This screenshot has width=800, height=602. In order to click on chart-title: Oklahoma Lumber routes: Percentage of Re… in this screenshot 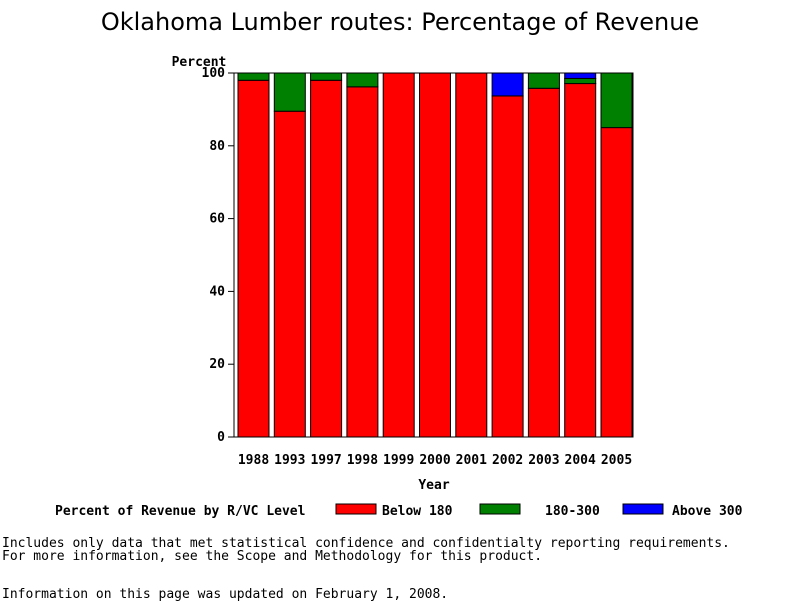, I will do `click(400, 22)`.